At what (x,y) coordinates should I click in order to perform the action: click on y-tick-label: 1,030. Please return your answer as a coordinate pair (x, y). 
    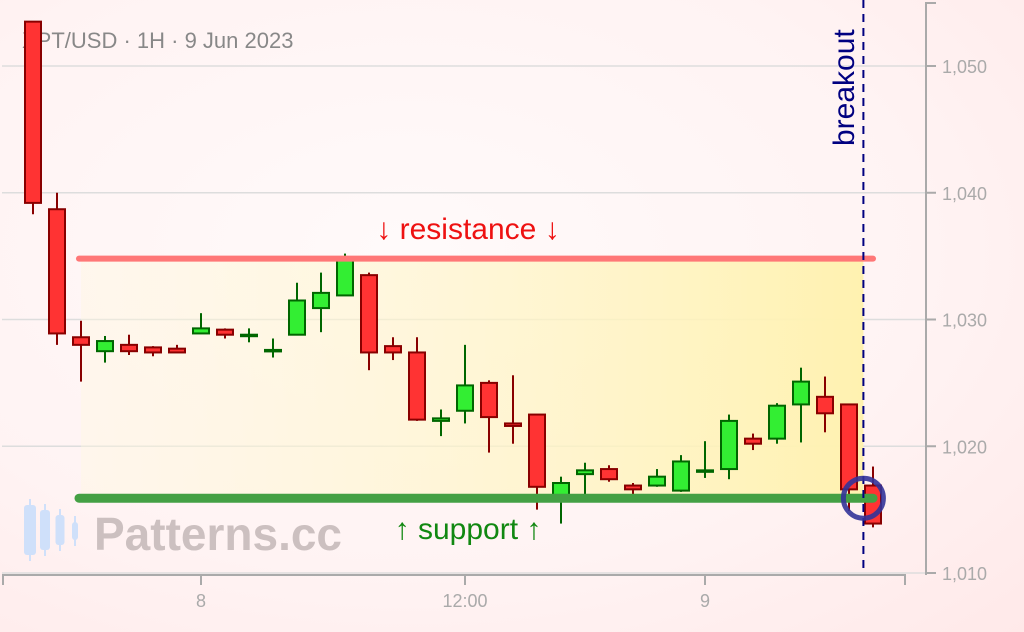
    Looking at the image, I should click on (964, 321).